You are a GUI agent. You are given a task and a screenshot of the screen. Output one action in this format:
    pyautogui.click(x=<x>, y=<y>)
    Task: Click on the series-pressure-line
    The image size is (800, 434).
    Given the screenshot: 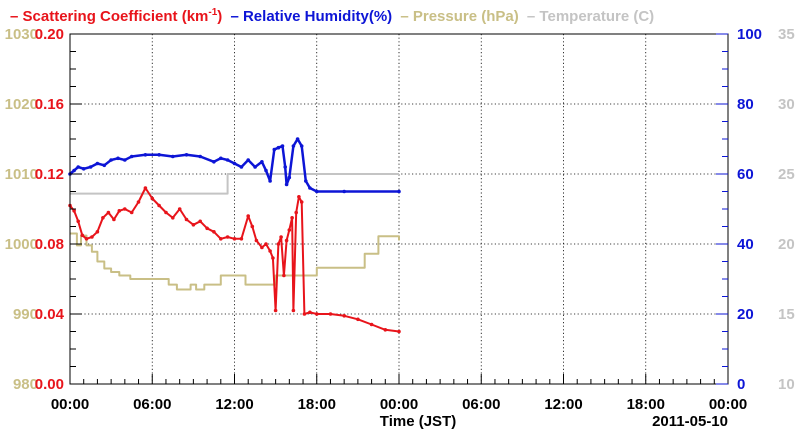 What is the action you would take?
    pyautogui.click(x=235, y=261)
    